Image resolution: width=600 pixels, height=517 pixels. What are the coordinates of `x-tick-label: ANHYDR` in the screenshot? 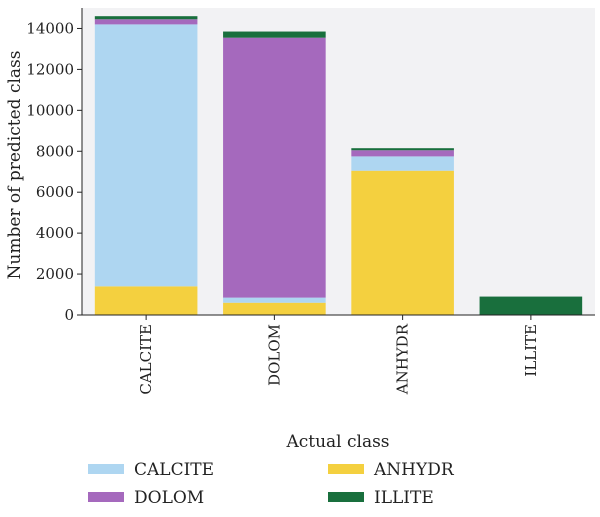 It's located at (403, 359).